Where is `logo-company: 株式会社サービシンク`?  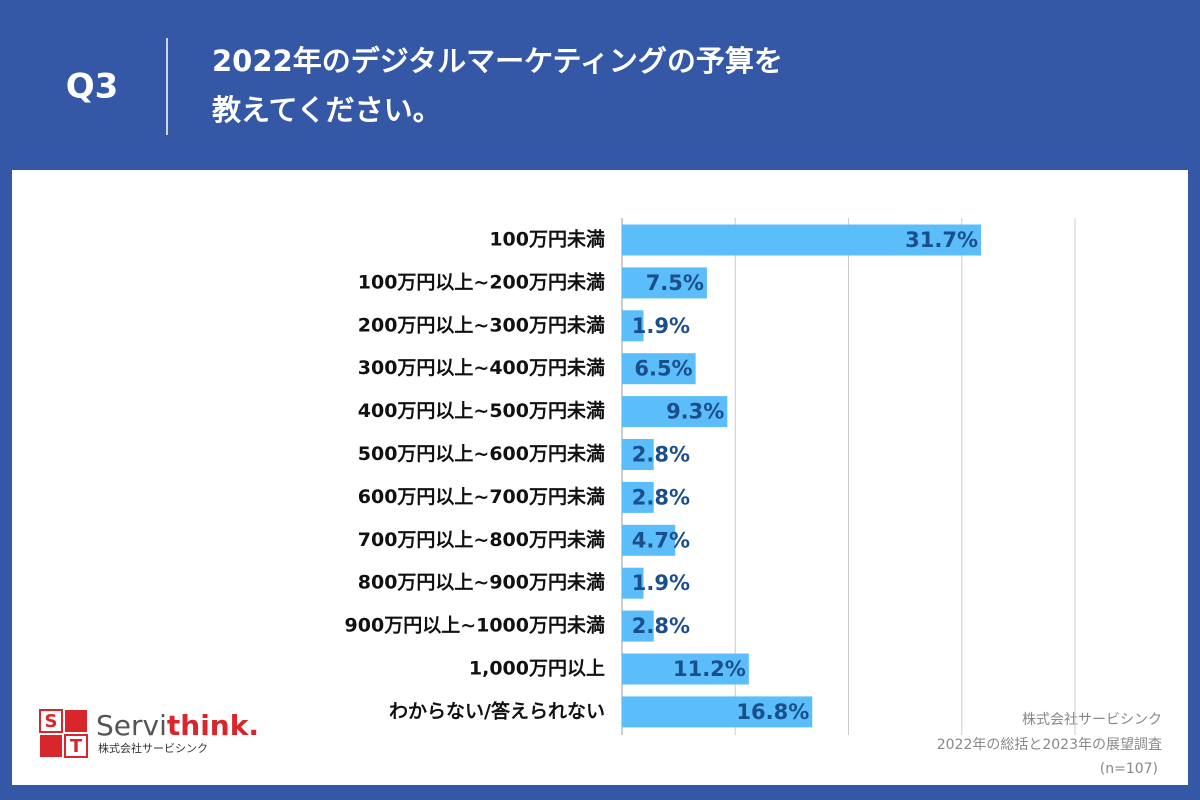 logo-company: 株式会社サービシンク is located at coordinates (153, 748).